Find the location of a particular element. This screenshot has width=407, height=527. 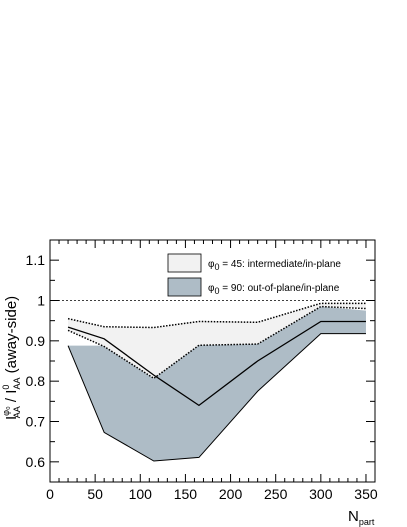

x-tick-label-150: 150 is located at coordinates (186, 494).